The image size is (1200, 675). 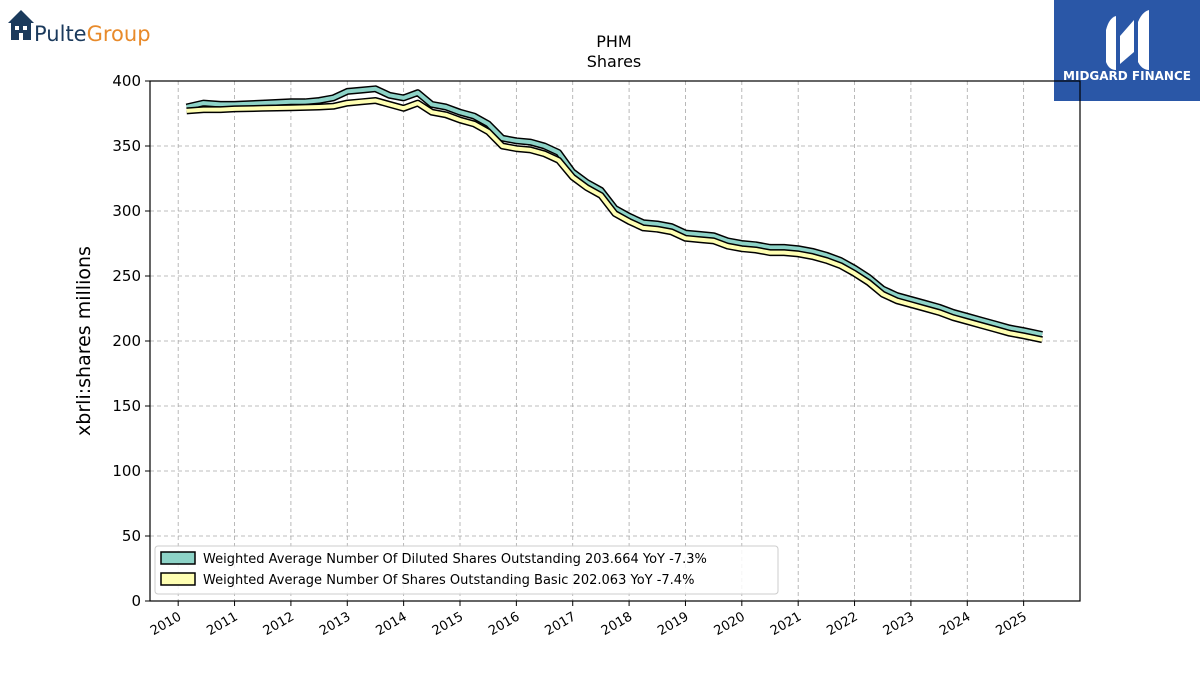 I want to click on x-tick-label: 2010, so click(x=166, y=624).